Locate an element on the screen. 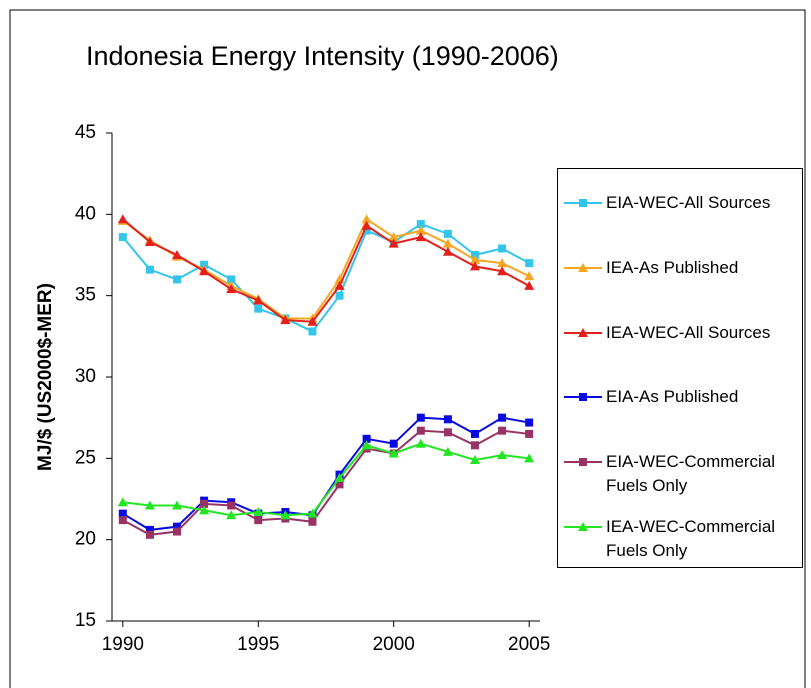 The image size is (811, 688). chart-title: Indonesia Energy Intensity (1990-2006) is located at coordinates (322, 56).